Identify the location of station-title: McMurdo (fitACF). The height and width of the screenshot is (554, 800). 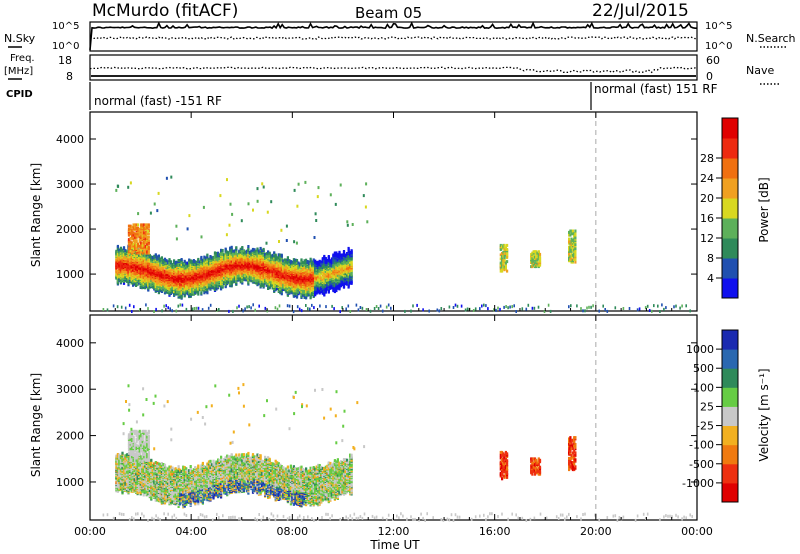
(165, 11).